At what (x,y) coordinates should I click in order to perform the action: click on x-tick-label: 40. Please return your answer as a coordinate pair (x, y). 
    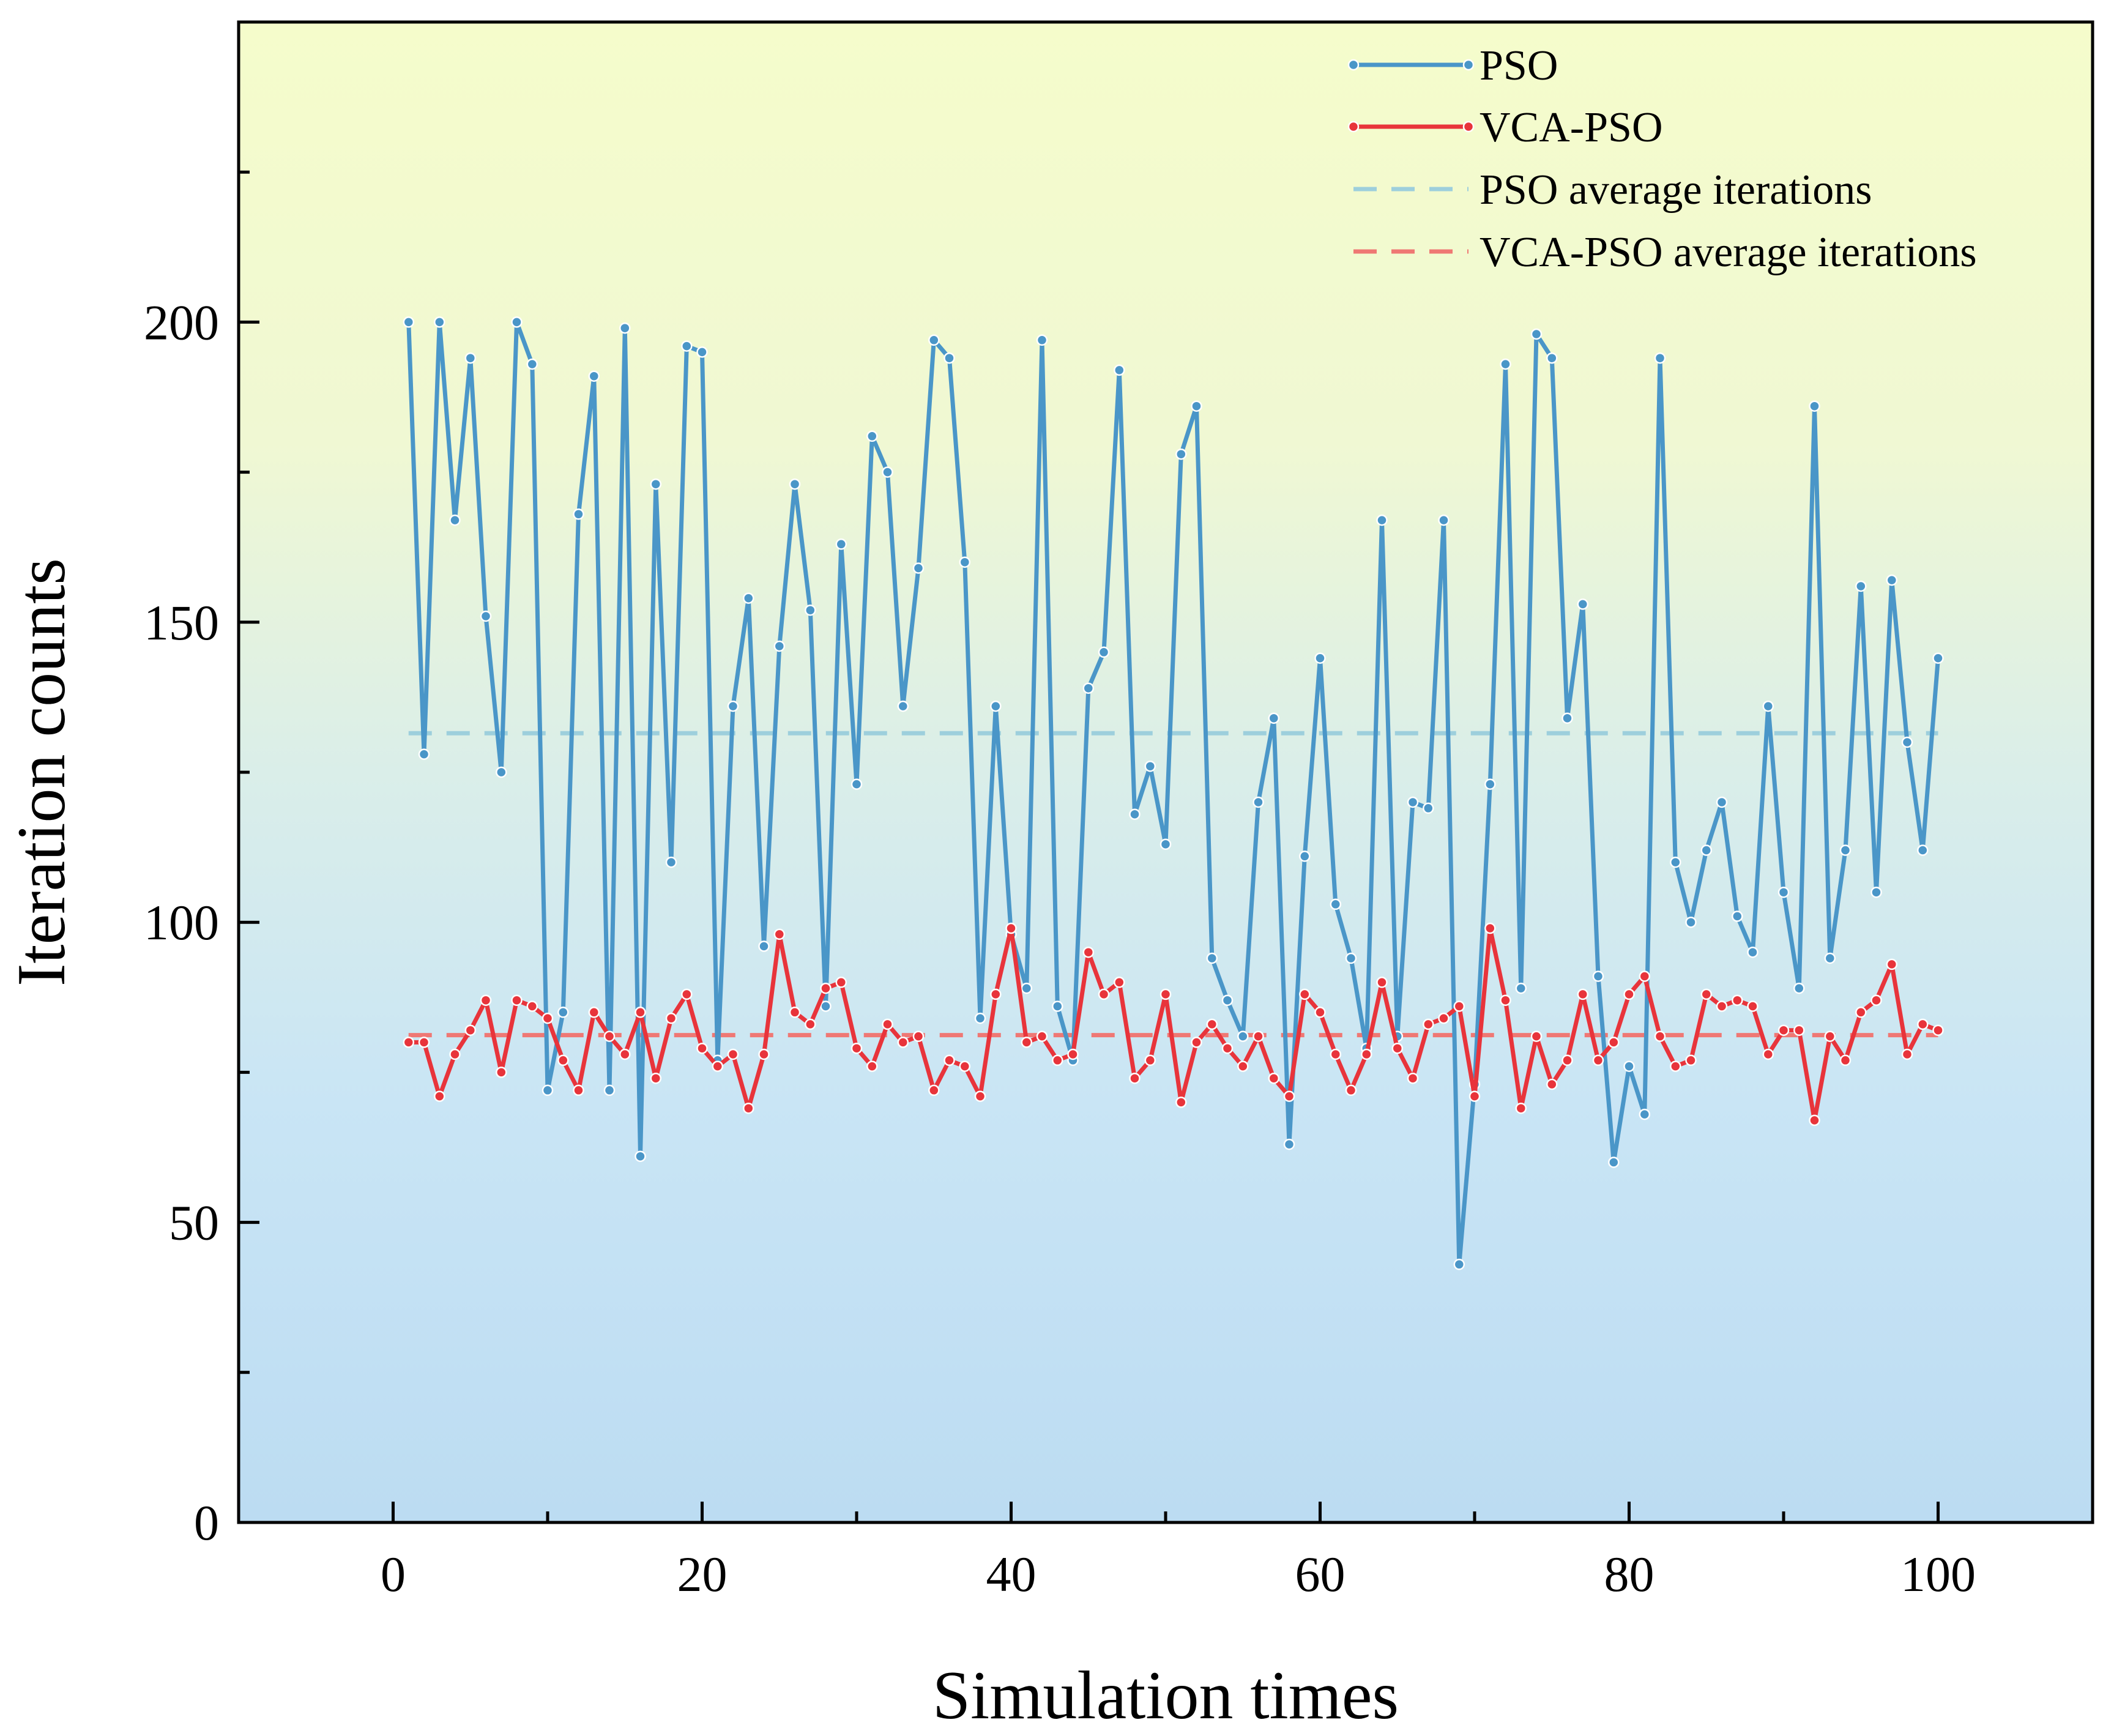
    Looking at the image, I should click on (1012, 1574).